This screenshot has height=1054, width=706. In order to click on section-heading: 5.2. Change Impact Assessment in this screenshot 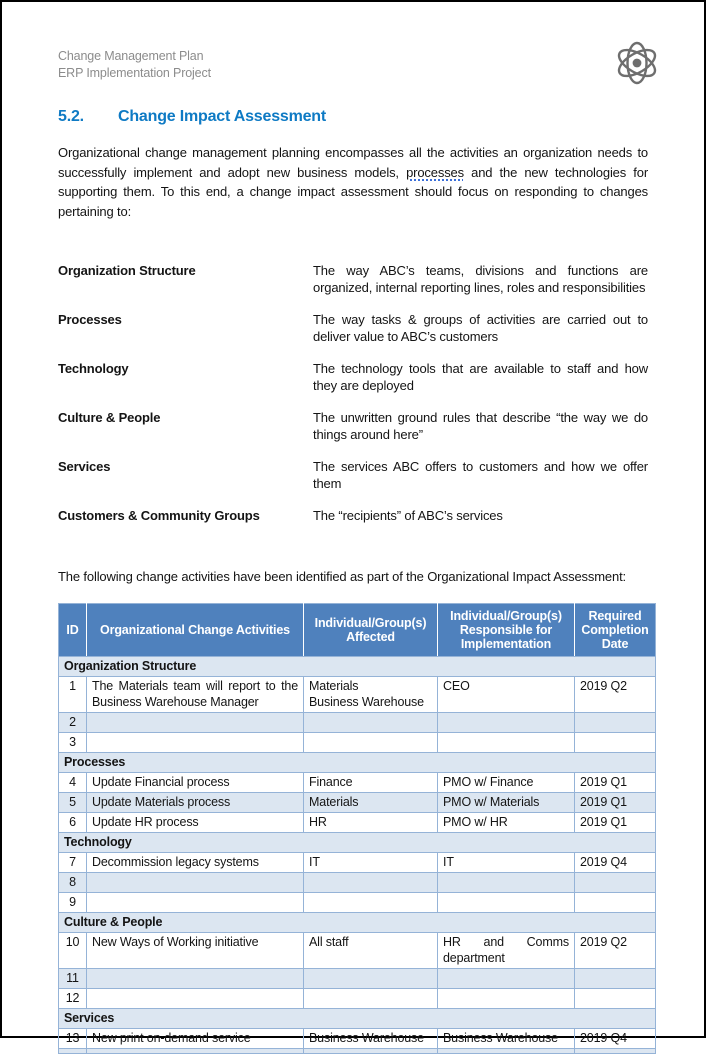, I will do `click(353, 117)`.